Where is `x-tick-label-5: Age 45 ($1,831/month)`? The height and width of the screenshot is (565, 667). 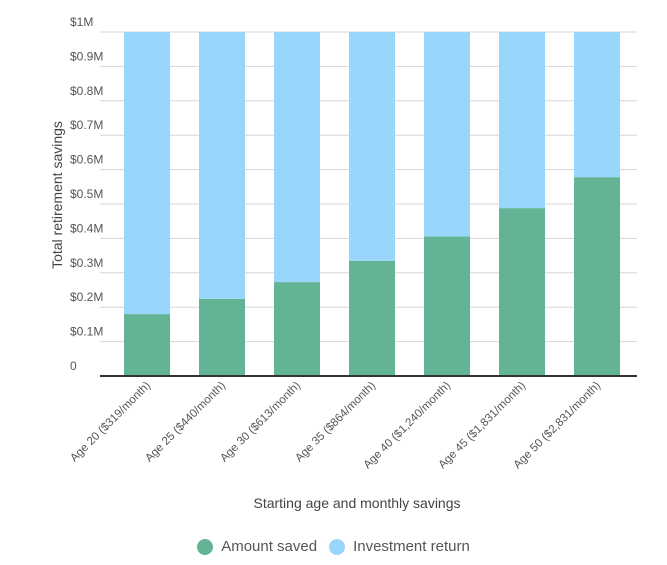 x-tick-label-5: Age 45 ($1,831/month) is located at coordinates (482, 426).